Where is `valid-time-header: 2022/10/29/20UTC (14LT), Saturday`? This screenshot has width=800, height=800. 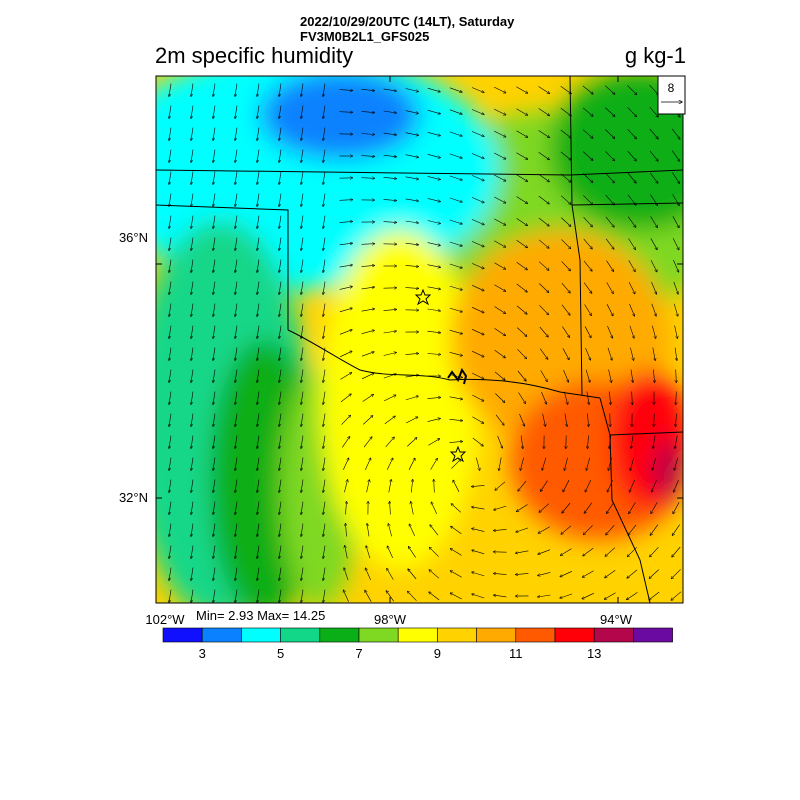 valid-time-header: 2022/10/29/20UTC (14LT), Saturday is located at coordinates (407, 21).